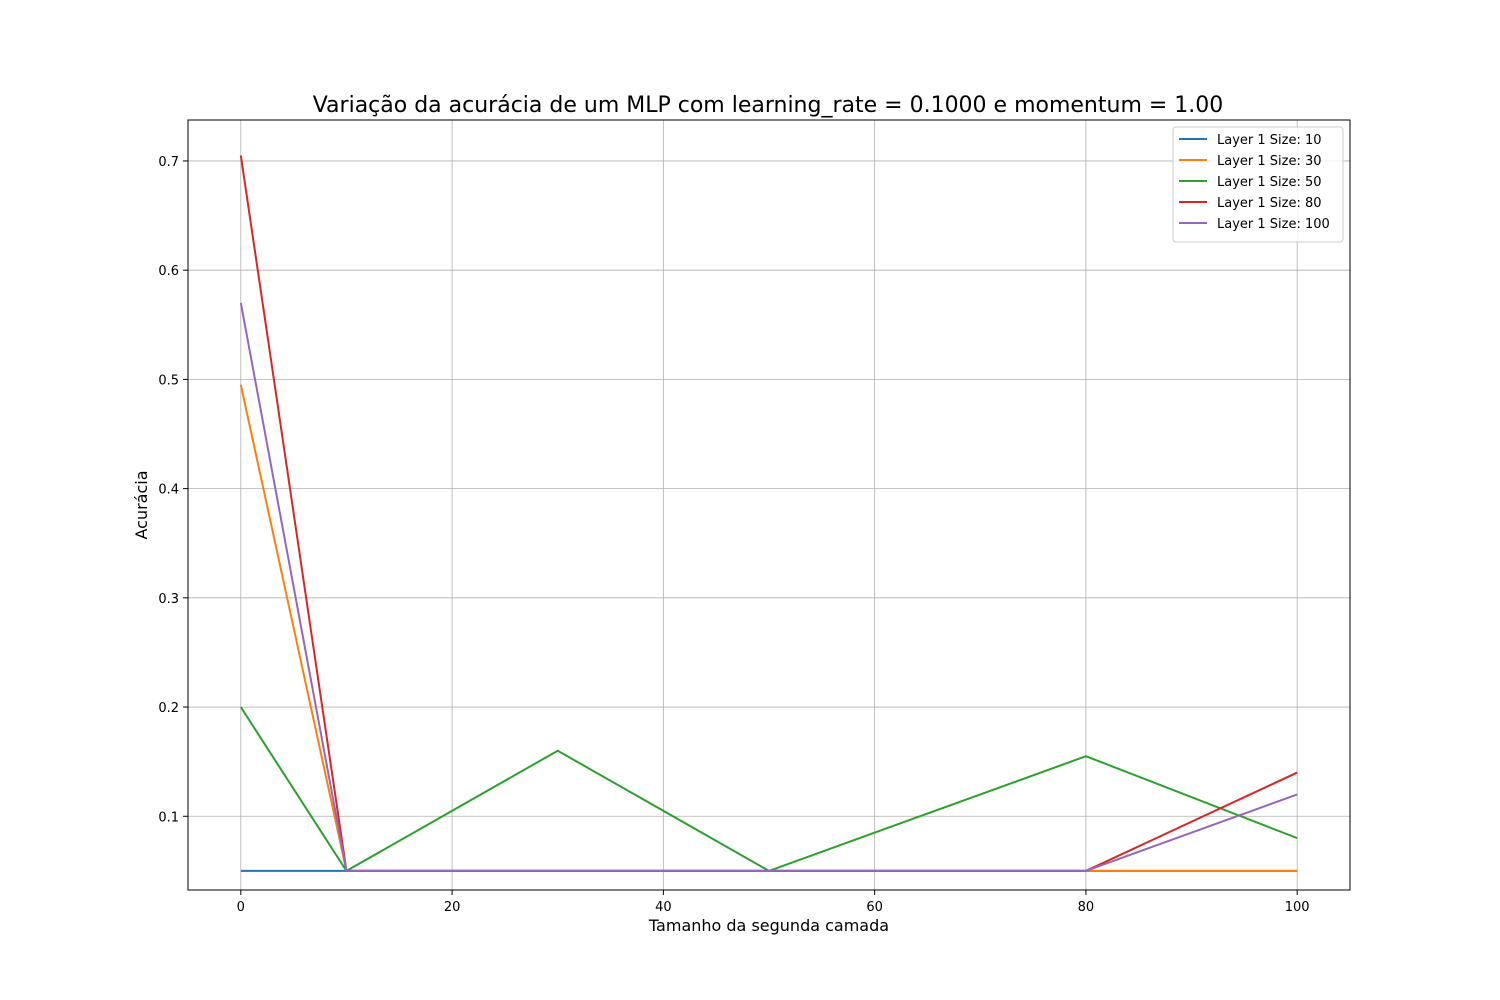 The height and width of the screenshot is (1000, 1500). I want to click on y-axis-label: Acurácia, so click(141, 504).